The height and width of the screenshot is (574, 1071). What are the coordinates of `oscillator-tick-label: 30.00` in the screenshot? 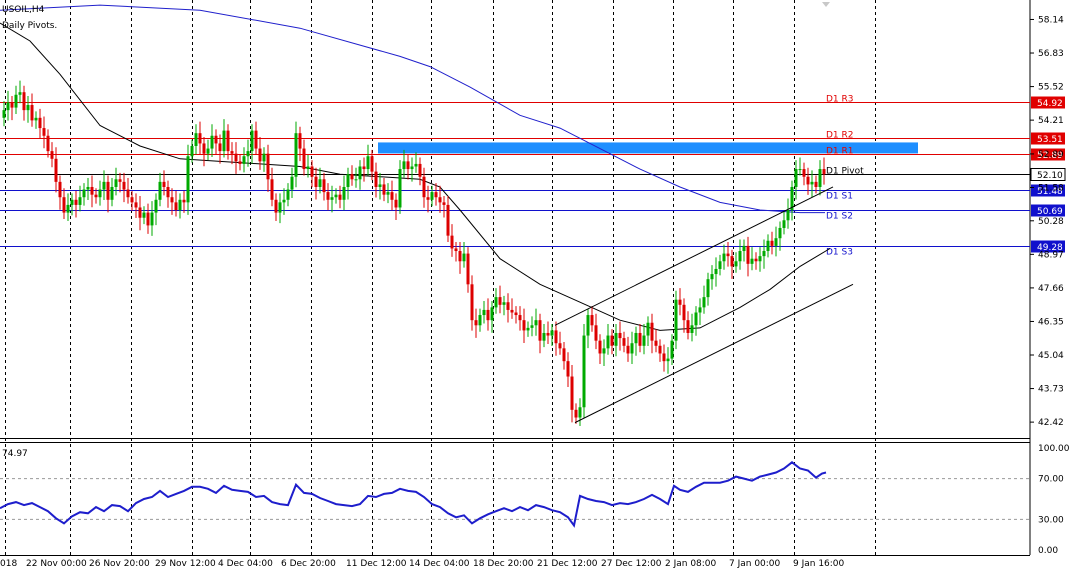 It's located at (1051, 520).